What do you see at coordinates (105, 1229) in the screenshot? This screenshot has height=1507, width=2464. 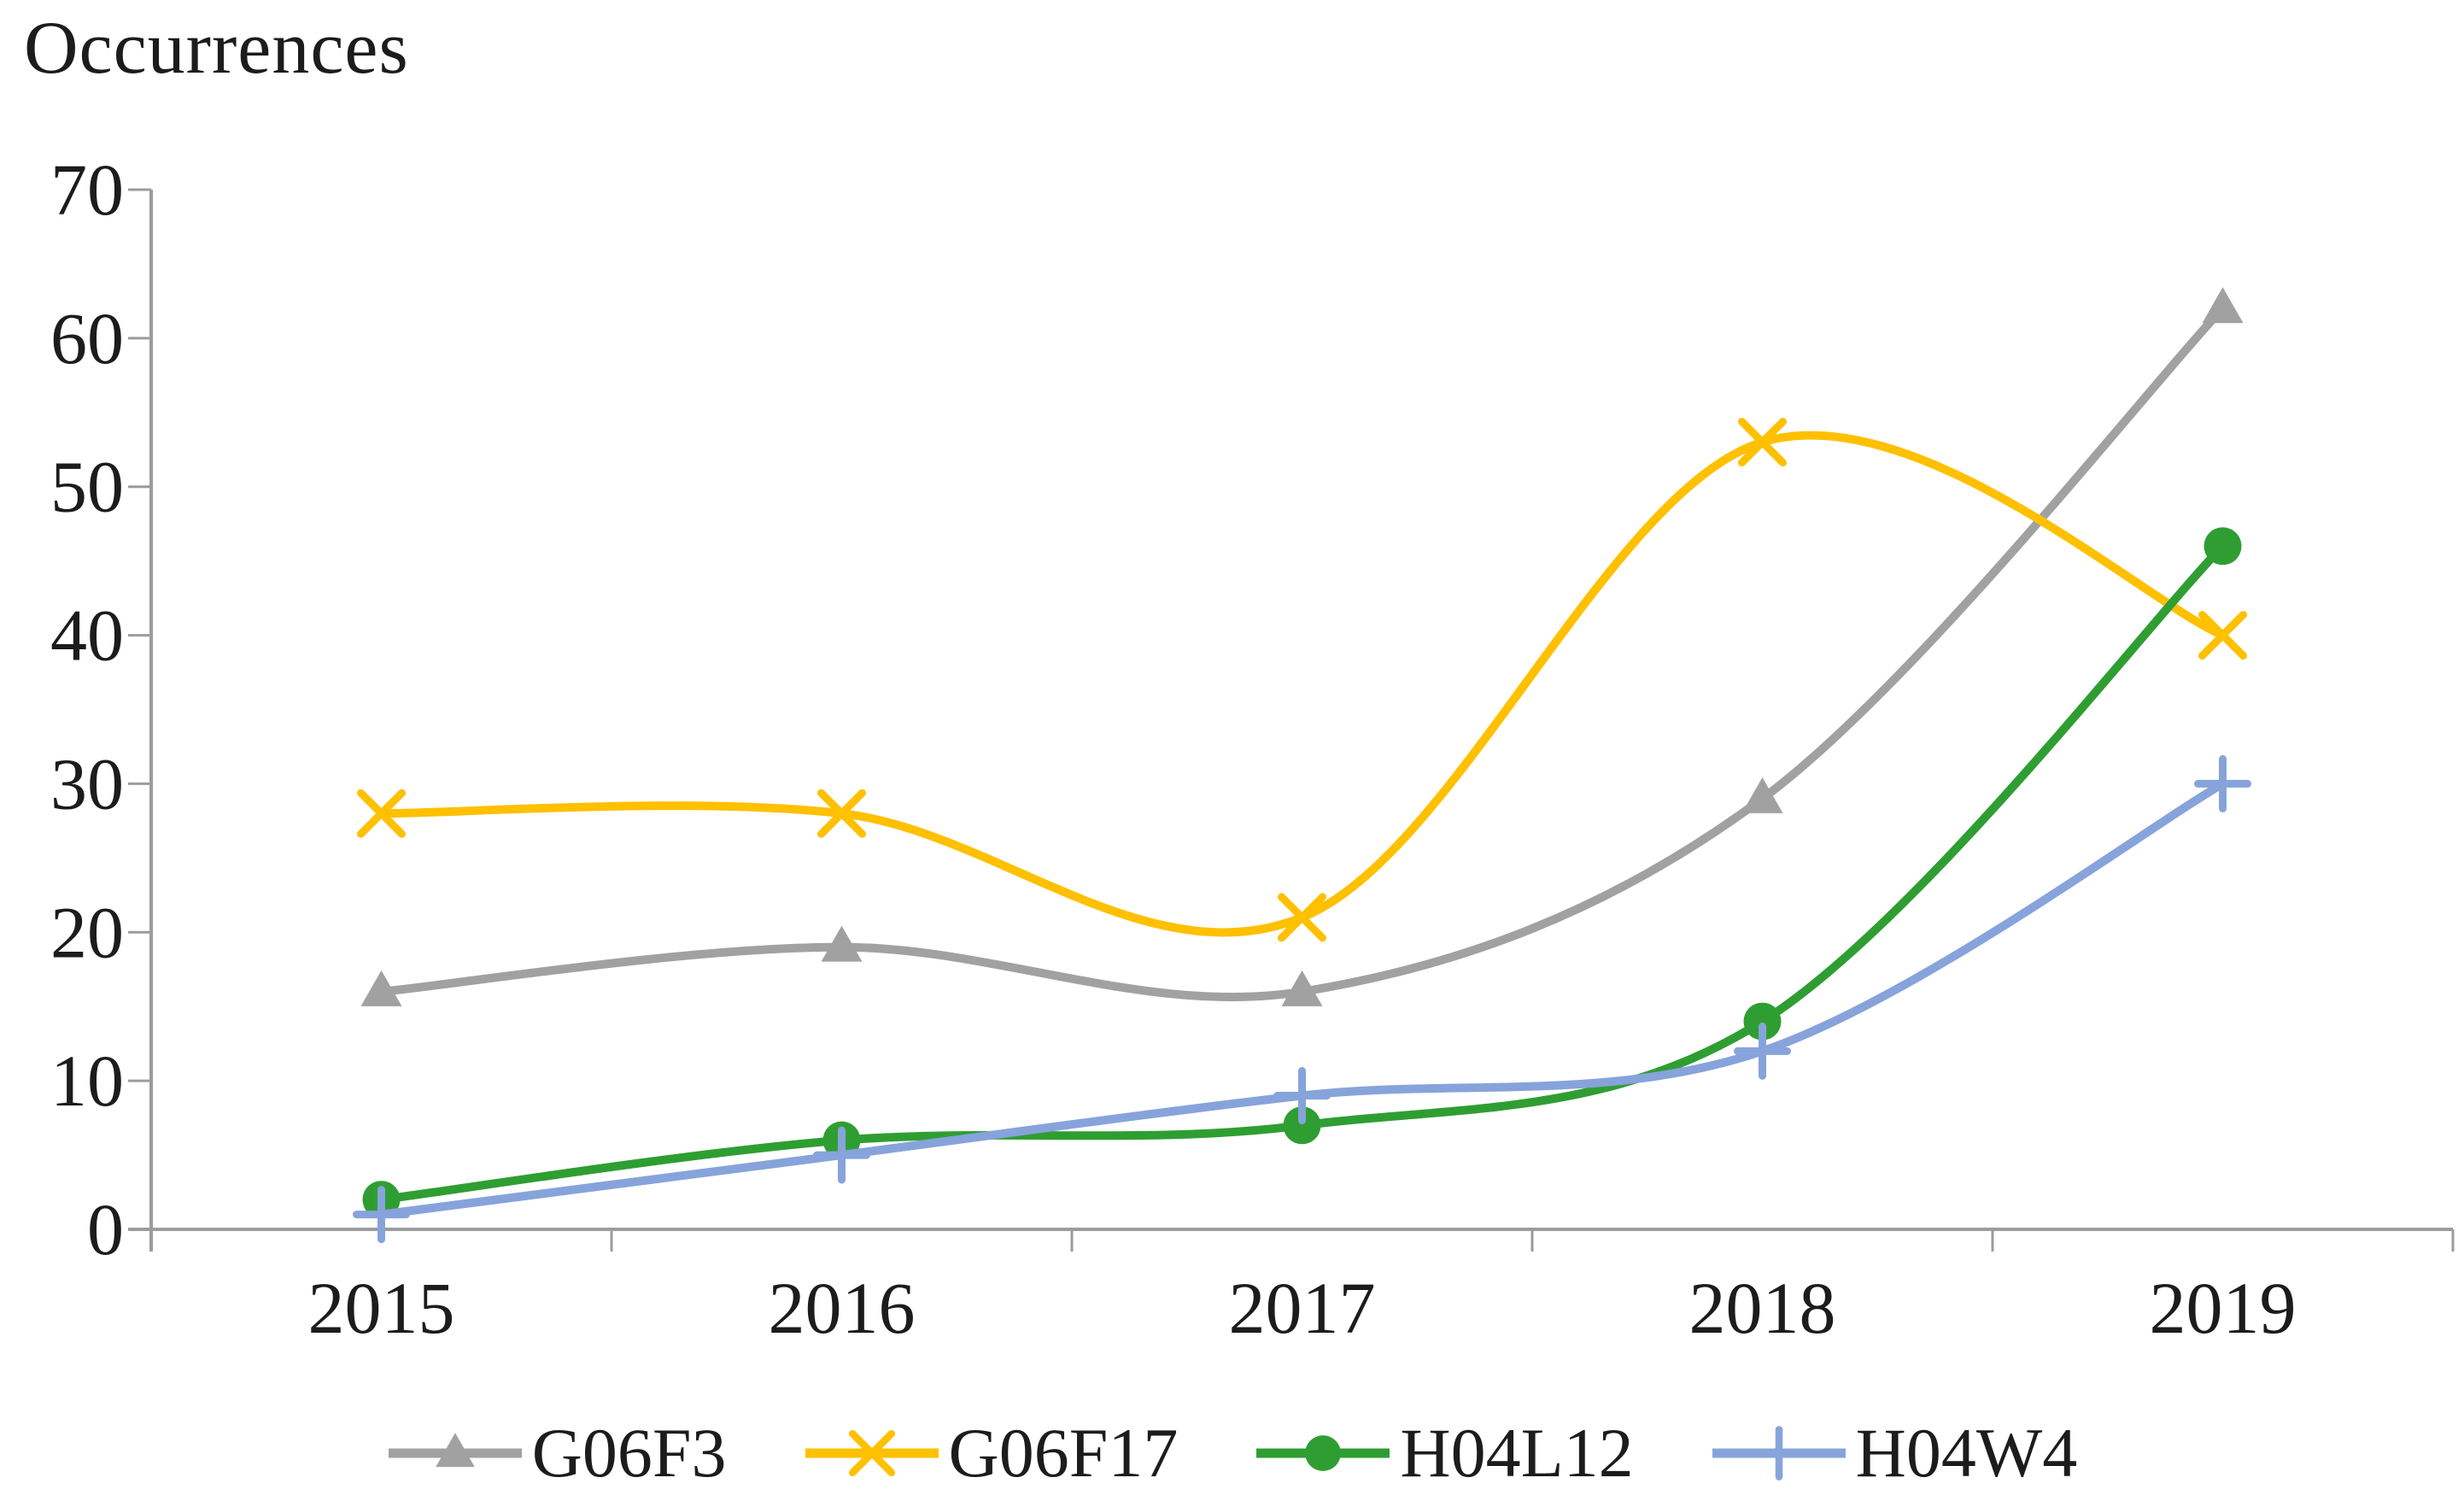 I see `y-tick-label: 0` at bounding box center [105, 1229].